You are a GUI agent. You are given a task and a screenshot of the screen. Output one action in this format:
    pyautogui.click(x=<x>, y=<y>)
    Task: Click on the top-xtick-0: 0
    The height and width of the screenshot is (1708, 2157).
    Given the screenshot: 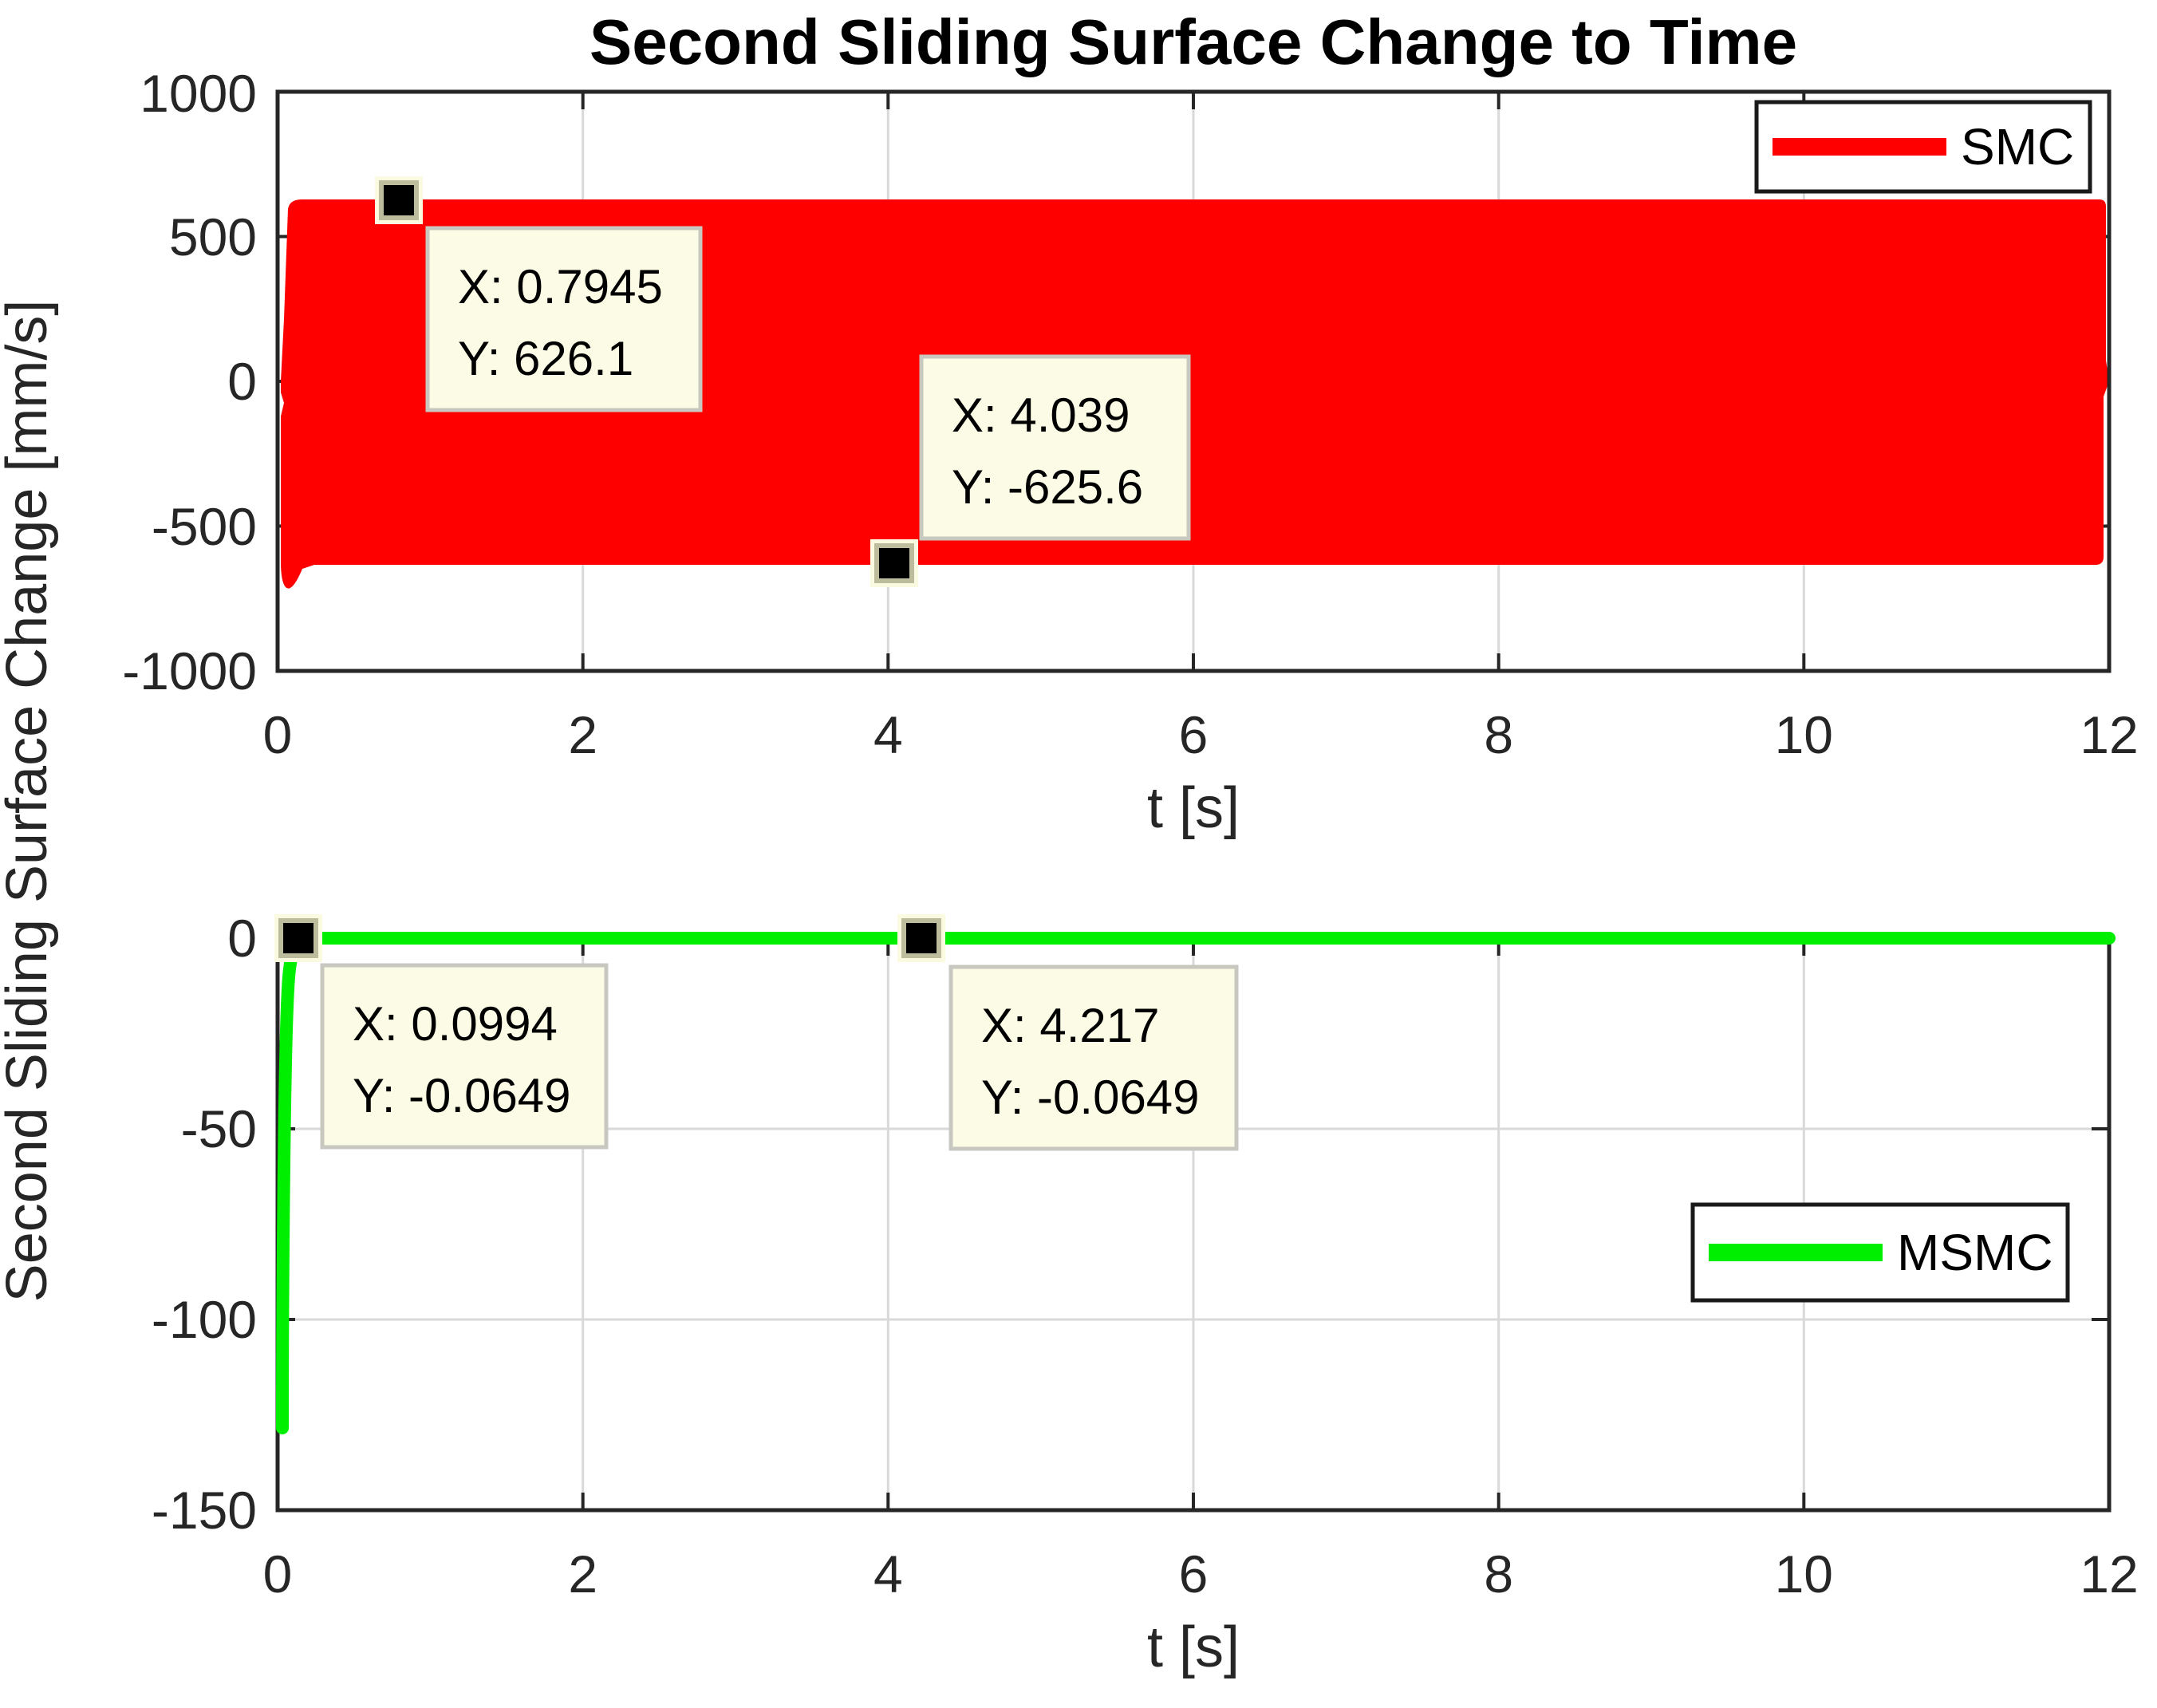 What is the action you would take?
    pyautogui.click(x=278, y=734)
    